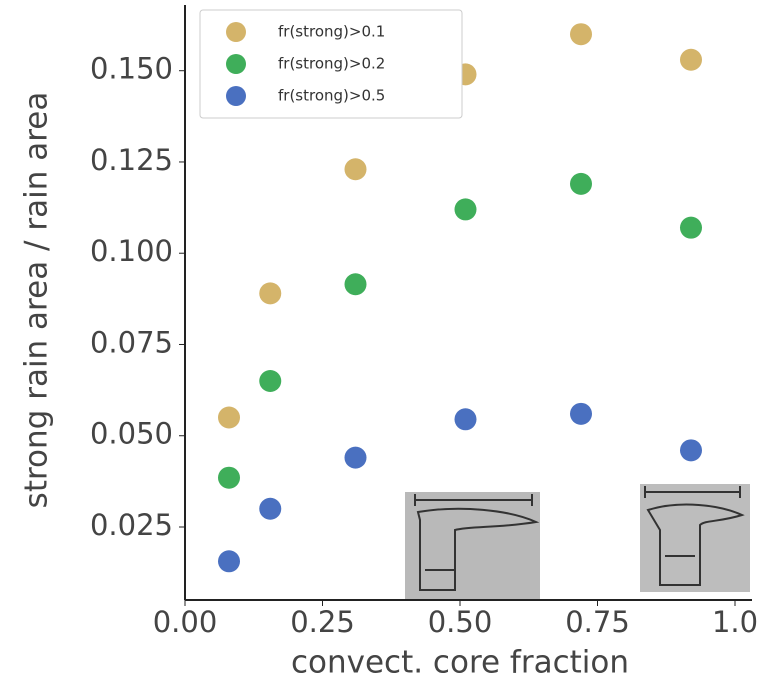 The width and height of the screenshot is (771, 685). I want to click on y-tick-label: 0.075, so click(131, 342).